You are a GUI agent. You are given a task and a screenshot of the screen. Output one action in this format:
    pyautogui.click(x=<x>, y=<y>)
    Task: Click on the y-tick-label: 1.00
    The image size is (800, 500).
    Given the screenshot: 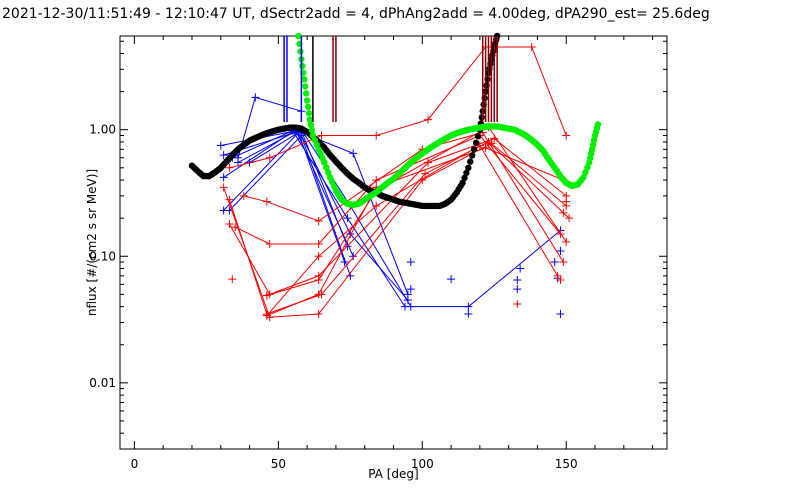 What is the action you would take?
    pyautogui.click(x=102, y=130)
    